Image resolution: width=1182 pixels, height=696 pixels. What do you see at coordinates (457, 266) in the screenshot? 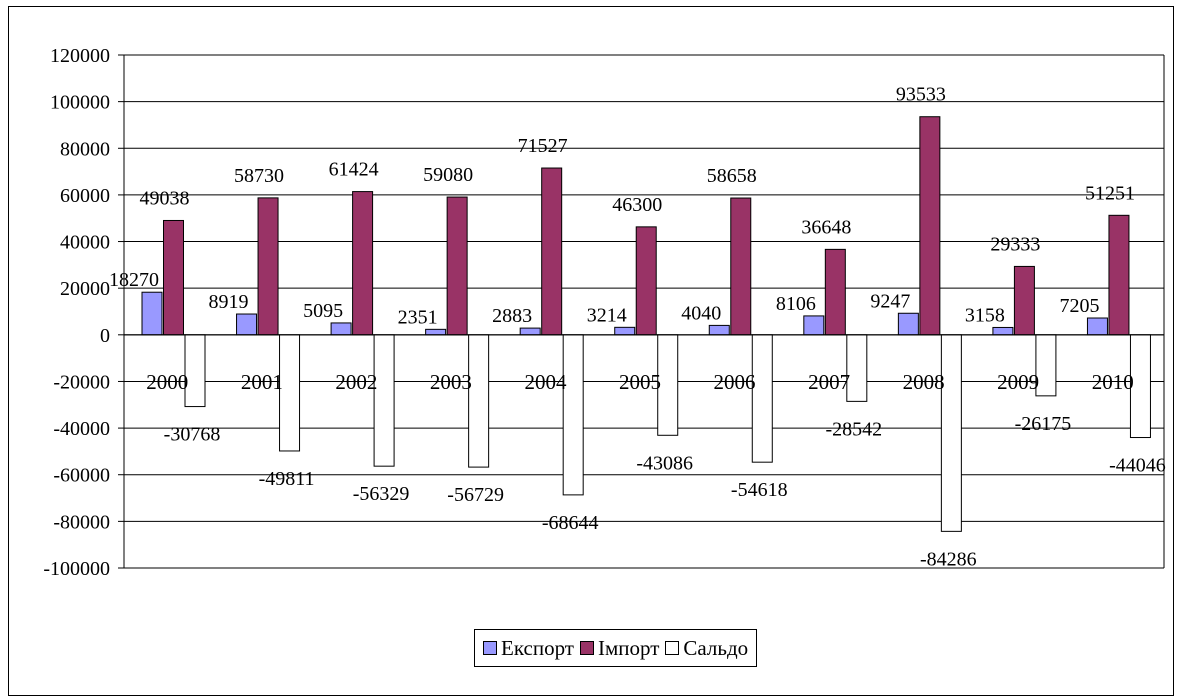
I see `bar-Імпорт-2003` at bounding box center [457, 266].